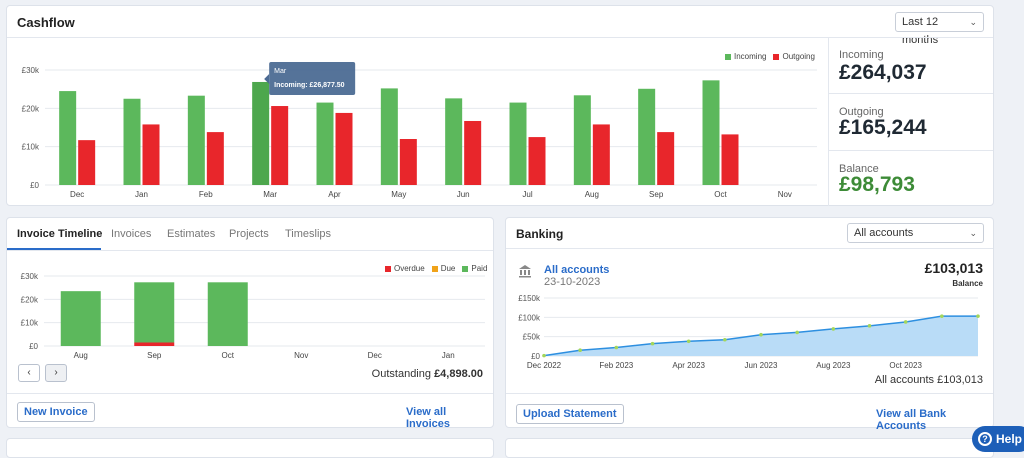 Image resolution: width=1024 pixels, height=458 pixels. Describe the element at coordinates (544, 365) in the screenshot. I see `x-tick-label: Dec 2022` at that location.